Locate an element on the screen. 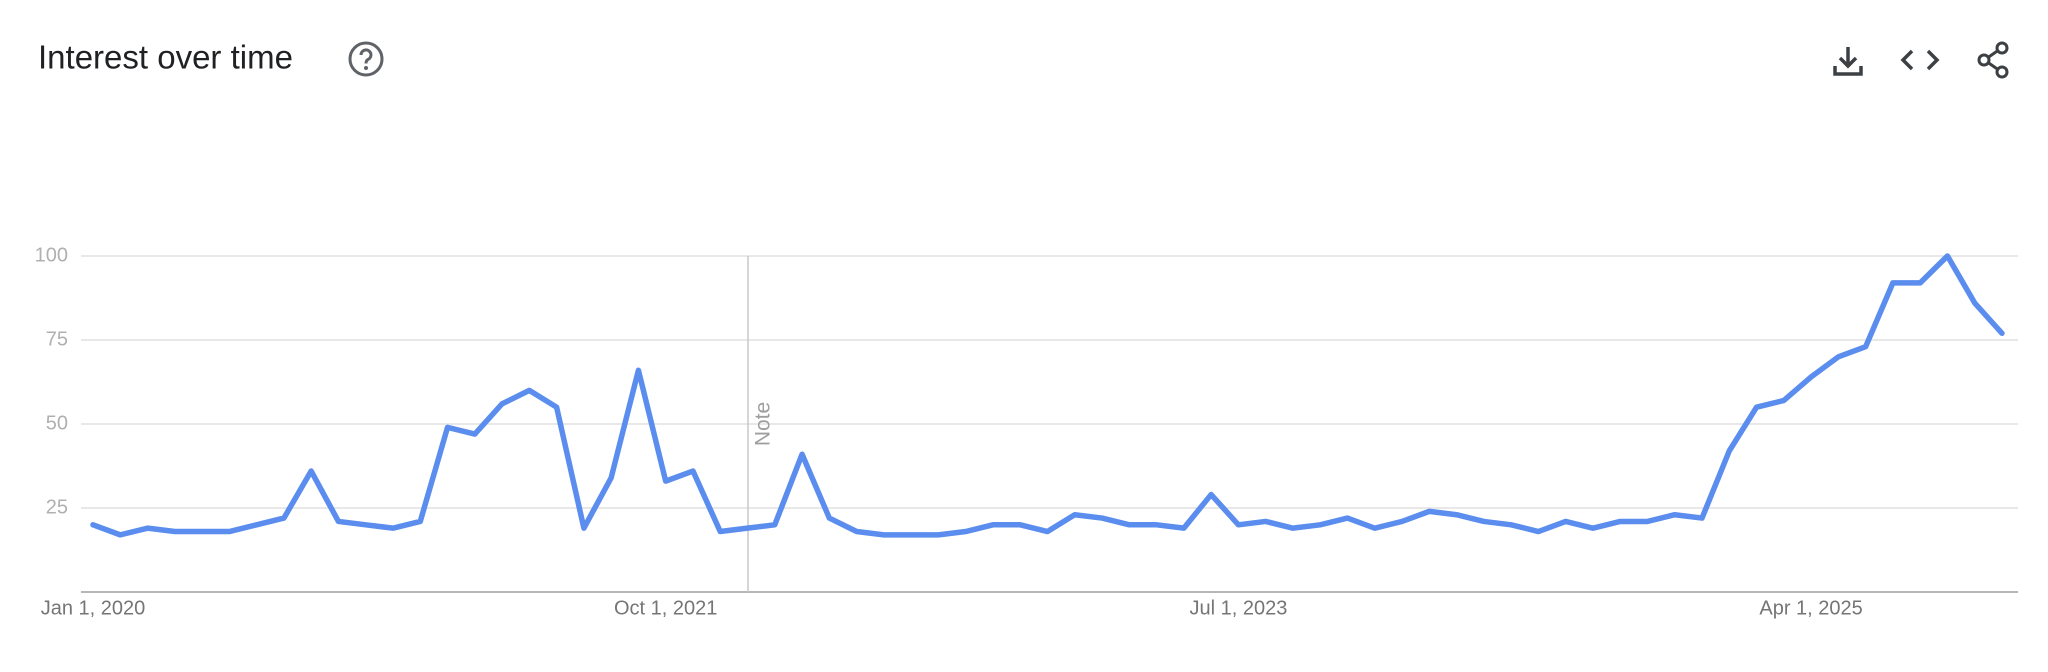 The image size is (2048, 672). help-icon is located at coordinates (366, 59).